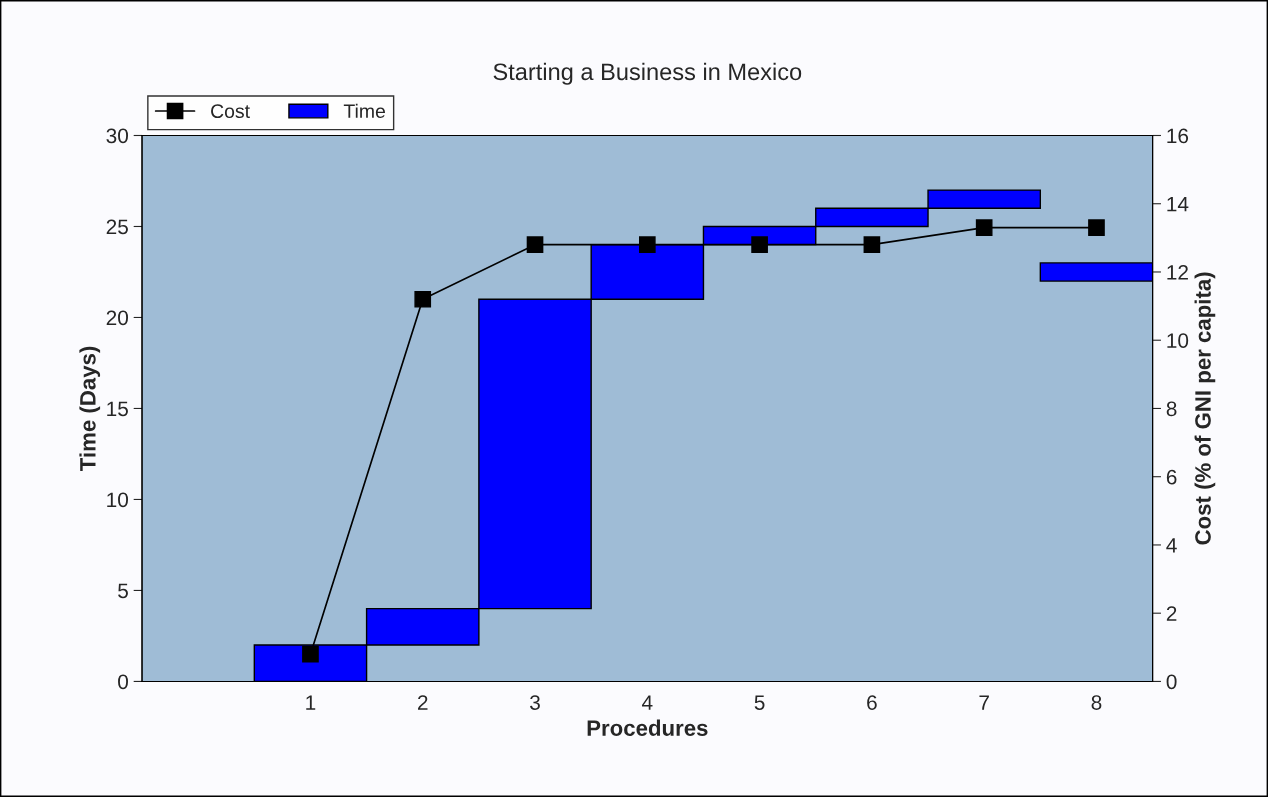  What do you see at coordinates (647, 702) in the screenshot?
I see `x-tick-label: 4` at bounding box center [647, 702].